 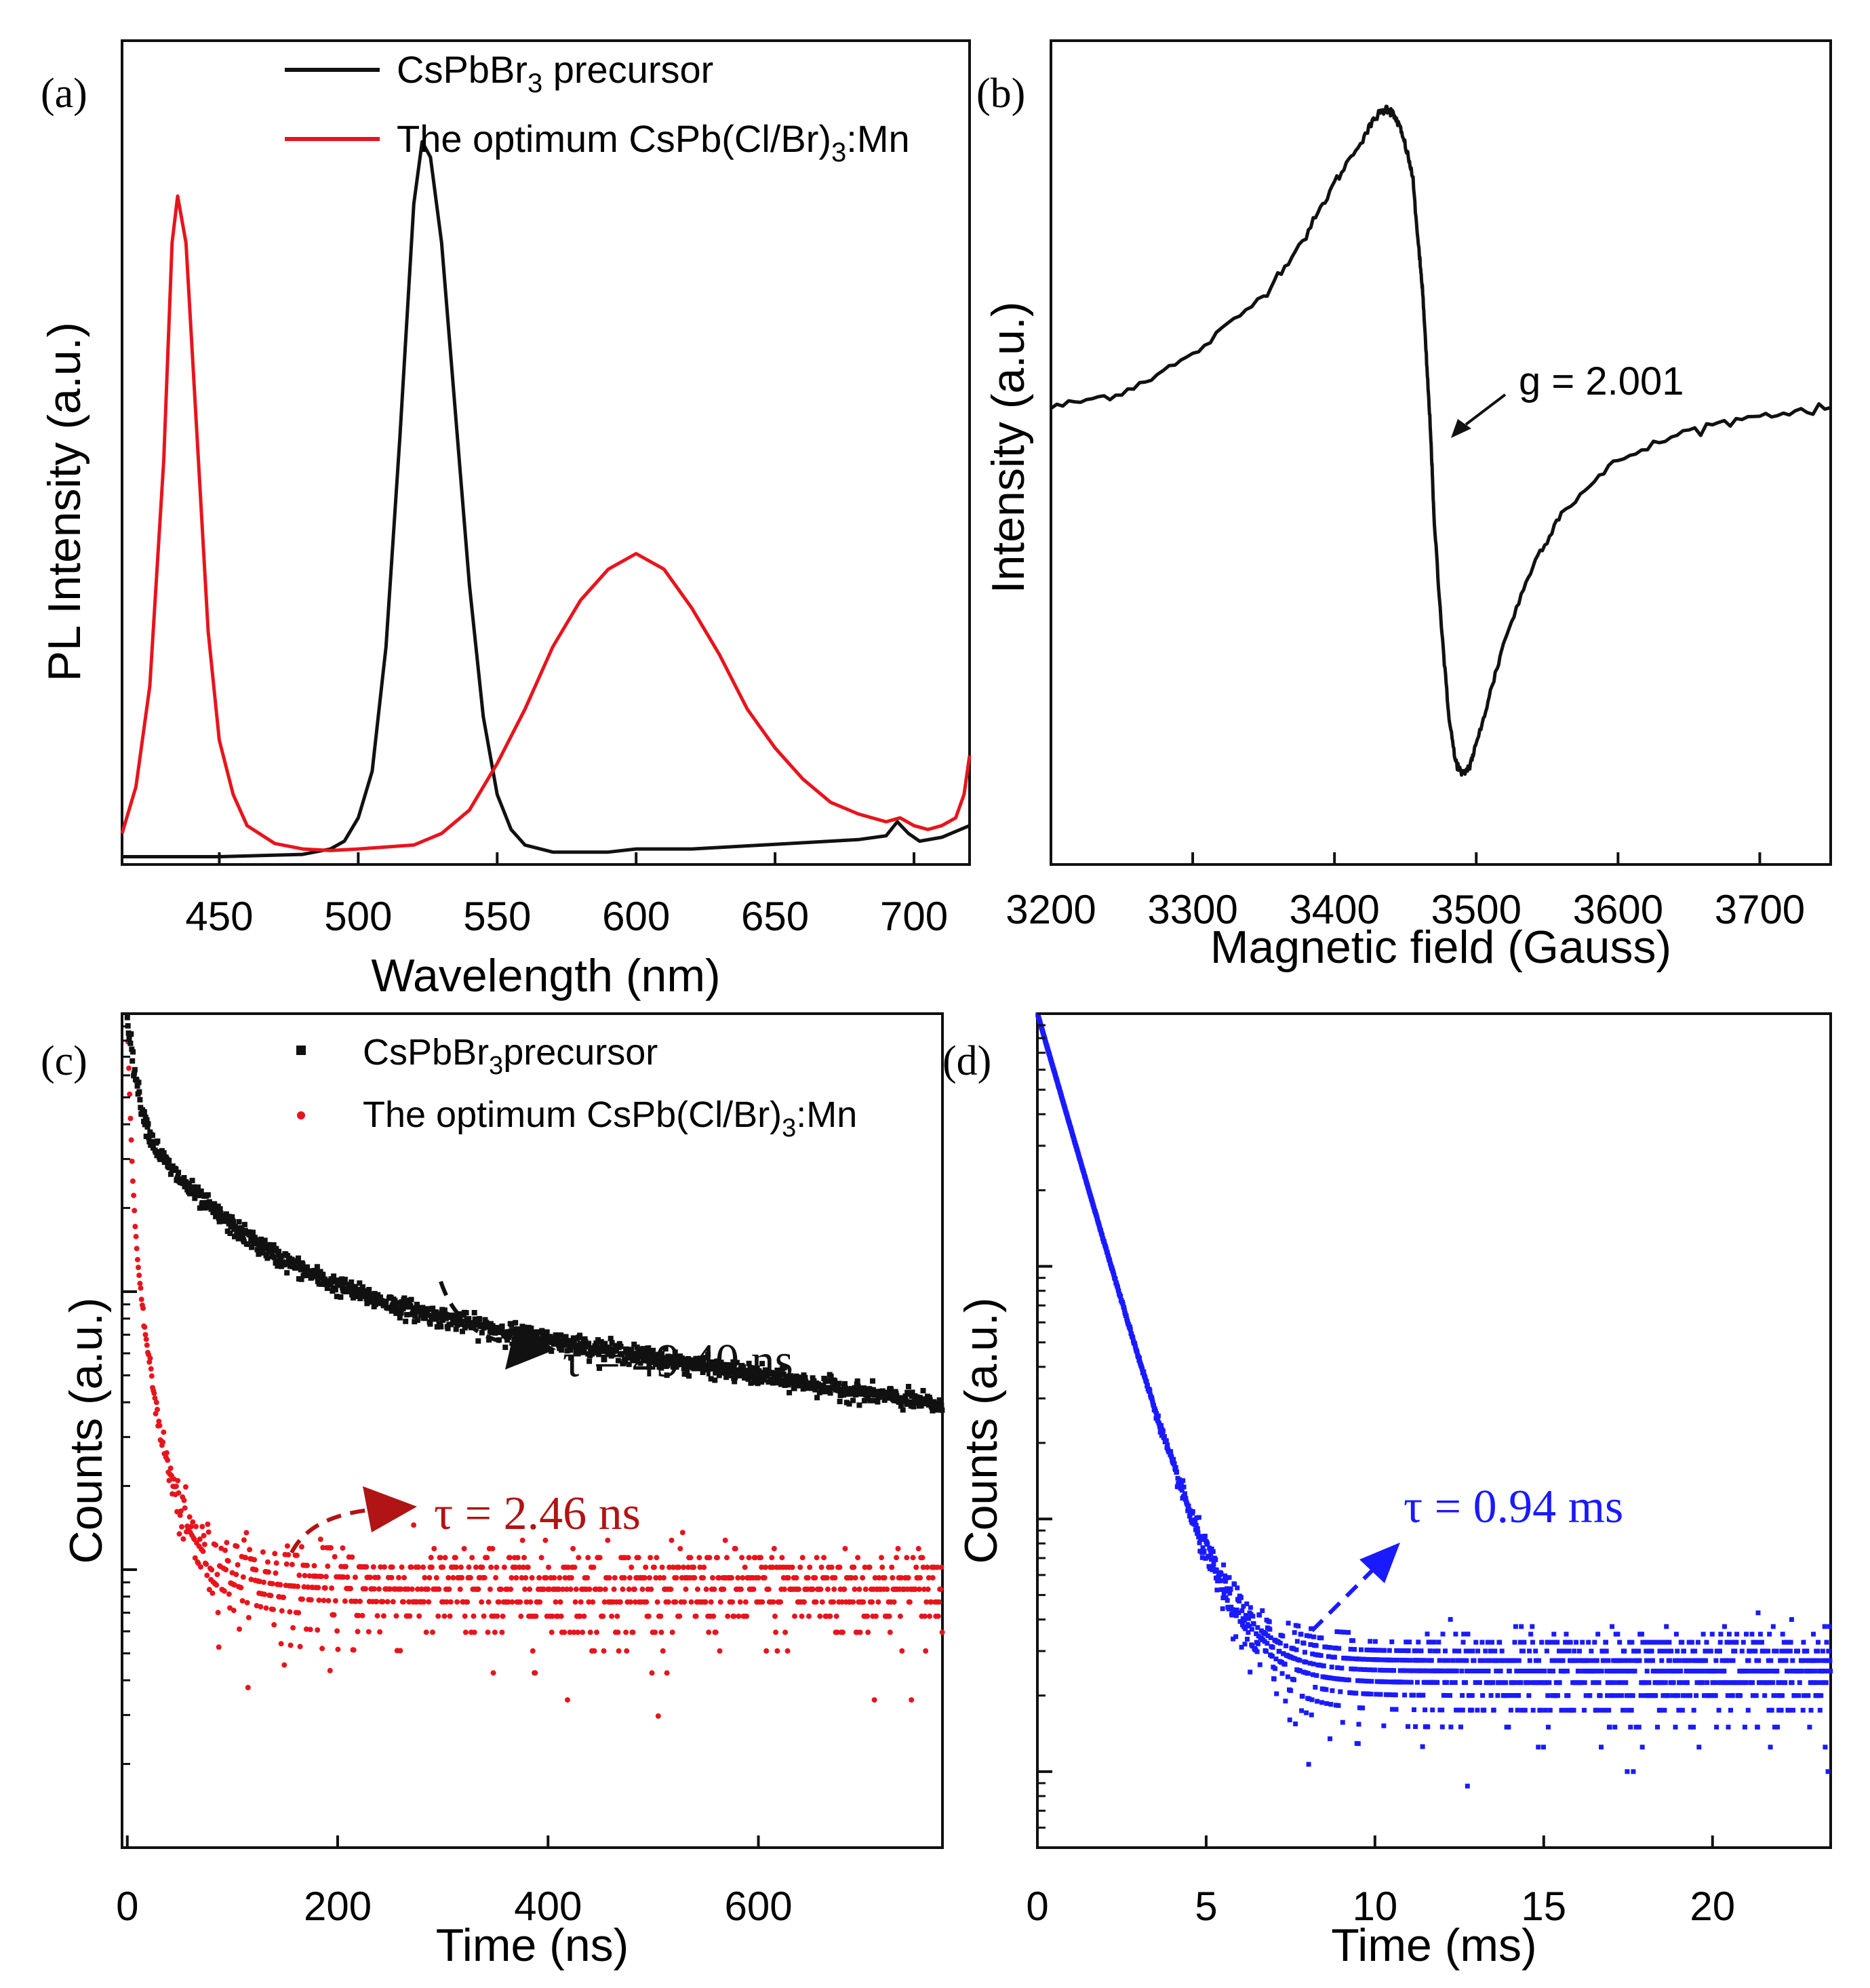 What do you see at coordinates (537, 1514) in the screenshot?
I see `lifetime-label-red: τ = 2.46 ns` at bounding box center [537, 1514].